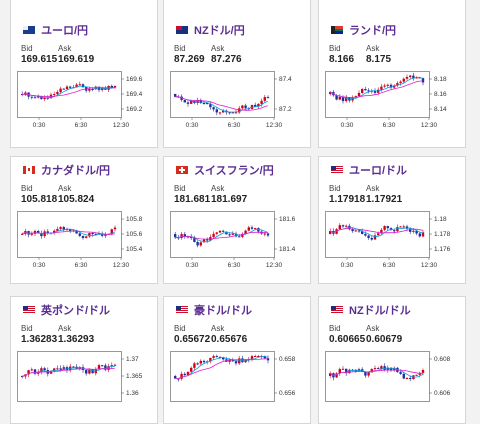 The image size is (480, 424). What do you see at coordinates (39, 59) in the screenshot?
I see `bid-value: 169.615` at bounding box center [39, 59].